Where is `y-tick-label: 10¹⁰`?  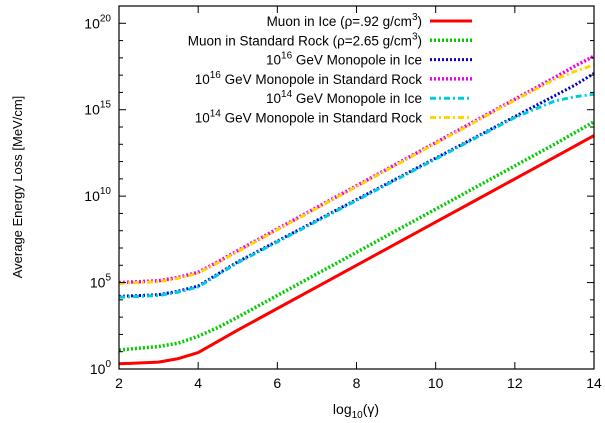
y-tick-label: 10¹⁰ is located at coordinates (97, 195).